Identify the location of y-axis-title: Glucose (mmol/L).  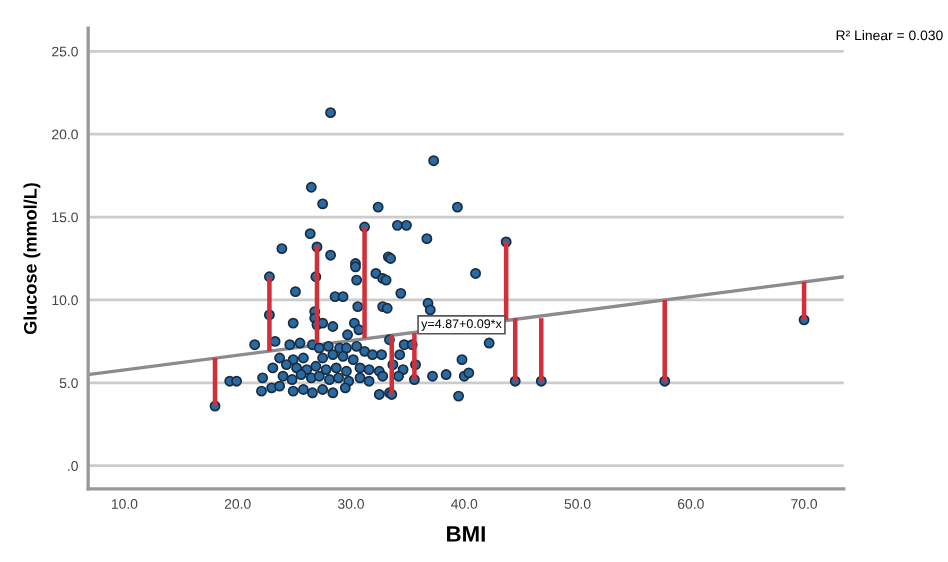
(32, 259).